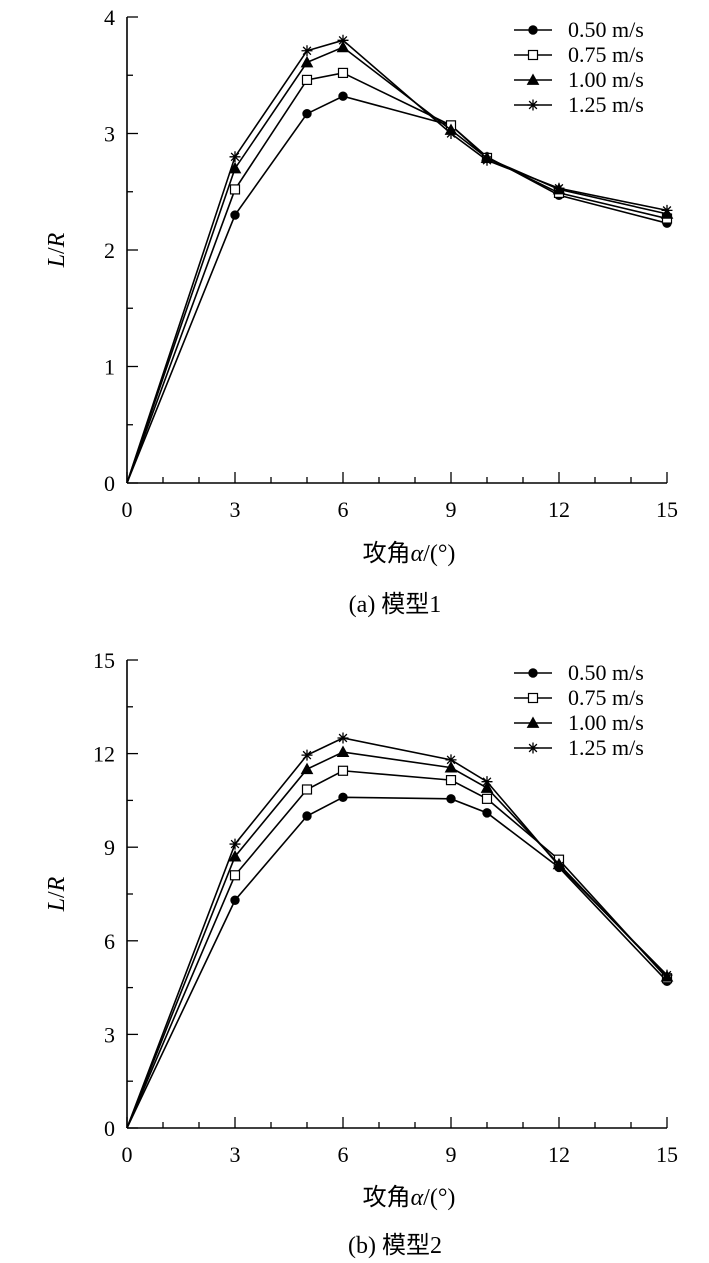 This screenshot has width=709, height=1263. Describe the element at coordinates (104, 660) in the screenshot. I see `y-tick-label: 15` at that location.